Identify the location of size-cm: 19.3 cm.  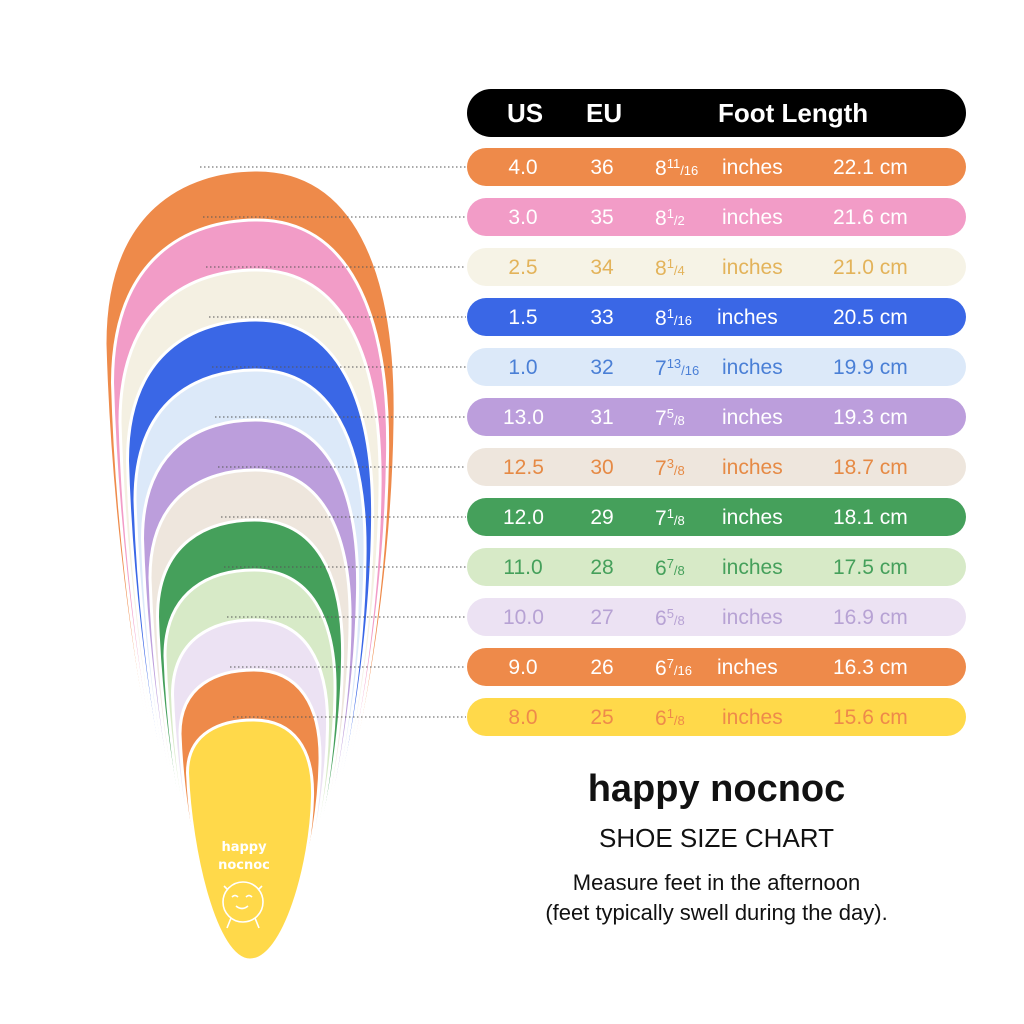
(870, 417).